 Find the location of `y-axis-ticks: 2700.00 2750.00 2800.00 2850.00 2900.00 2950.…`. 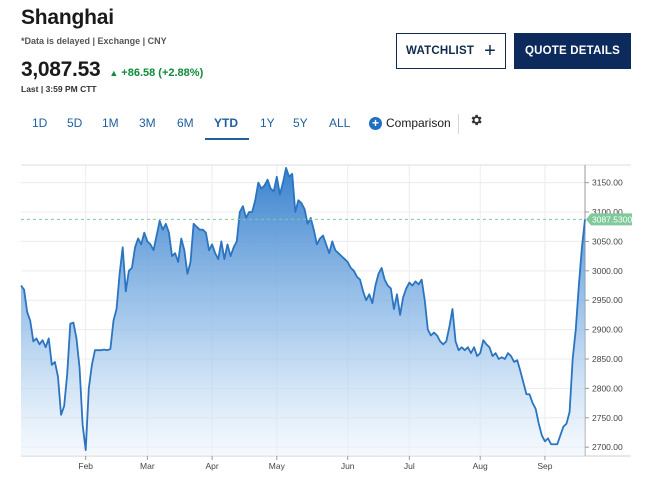

y-axis-ticks: 2700.00 2750.00 2800.00 2850.00 2900.00 2950.… is located at coordinates (604, 315).